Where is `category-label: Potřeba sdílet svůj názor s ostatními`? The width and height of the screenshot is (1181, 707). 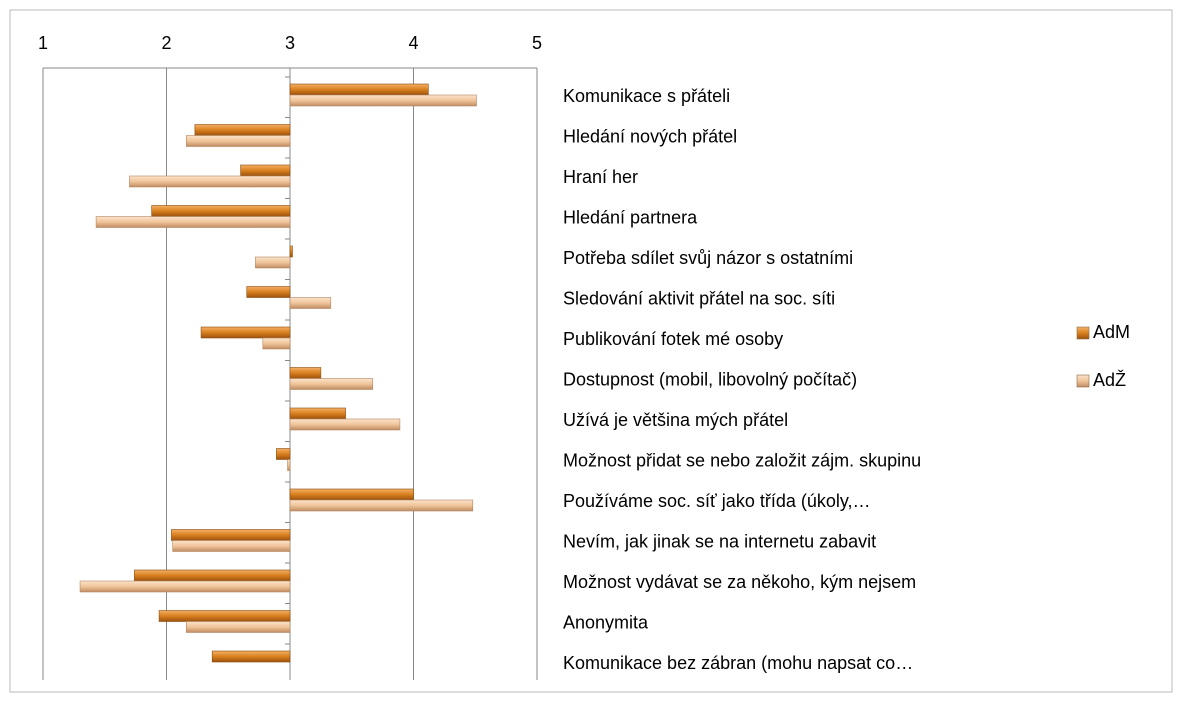
category-label: Potřeba sdílet svůj názor s ostatními is located at coordinates (708, 258).